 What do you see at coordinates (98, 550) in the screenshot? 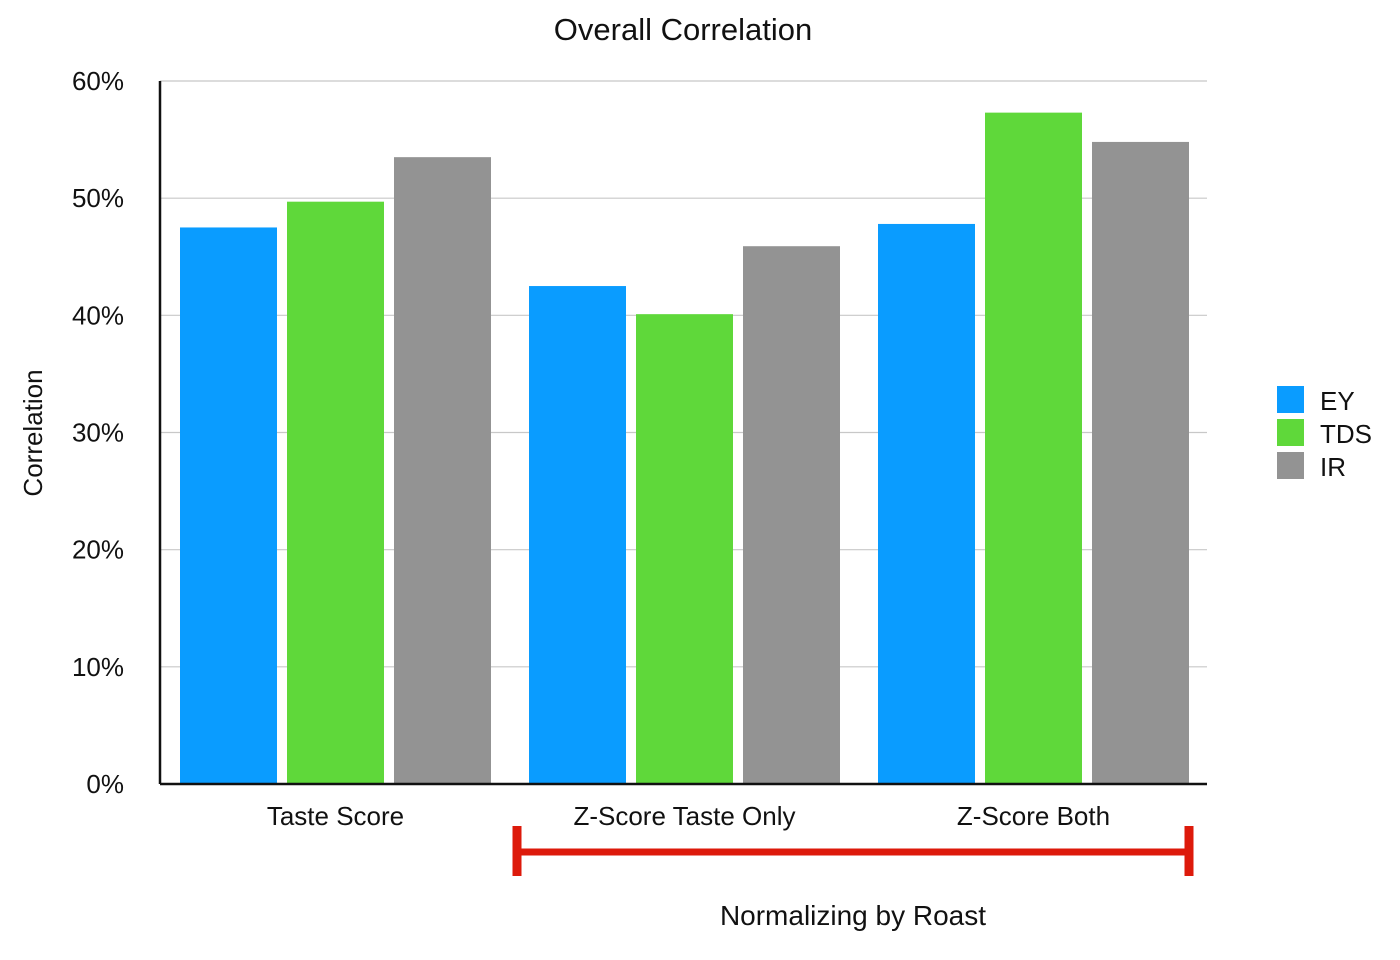
I see `y-tick-label-2: 20%` at bounding box center [98, 550].